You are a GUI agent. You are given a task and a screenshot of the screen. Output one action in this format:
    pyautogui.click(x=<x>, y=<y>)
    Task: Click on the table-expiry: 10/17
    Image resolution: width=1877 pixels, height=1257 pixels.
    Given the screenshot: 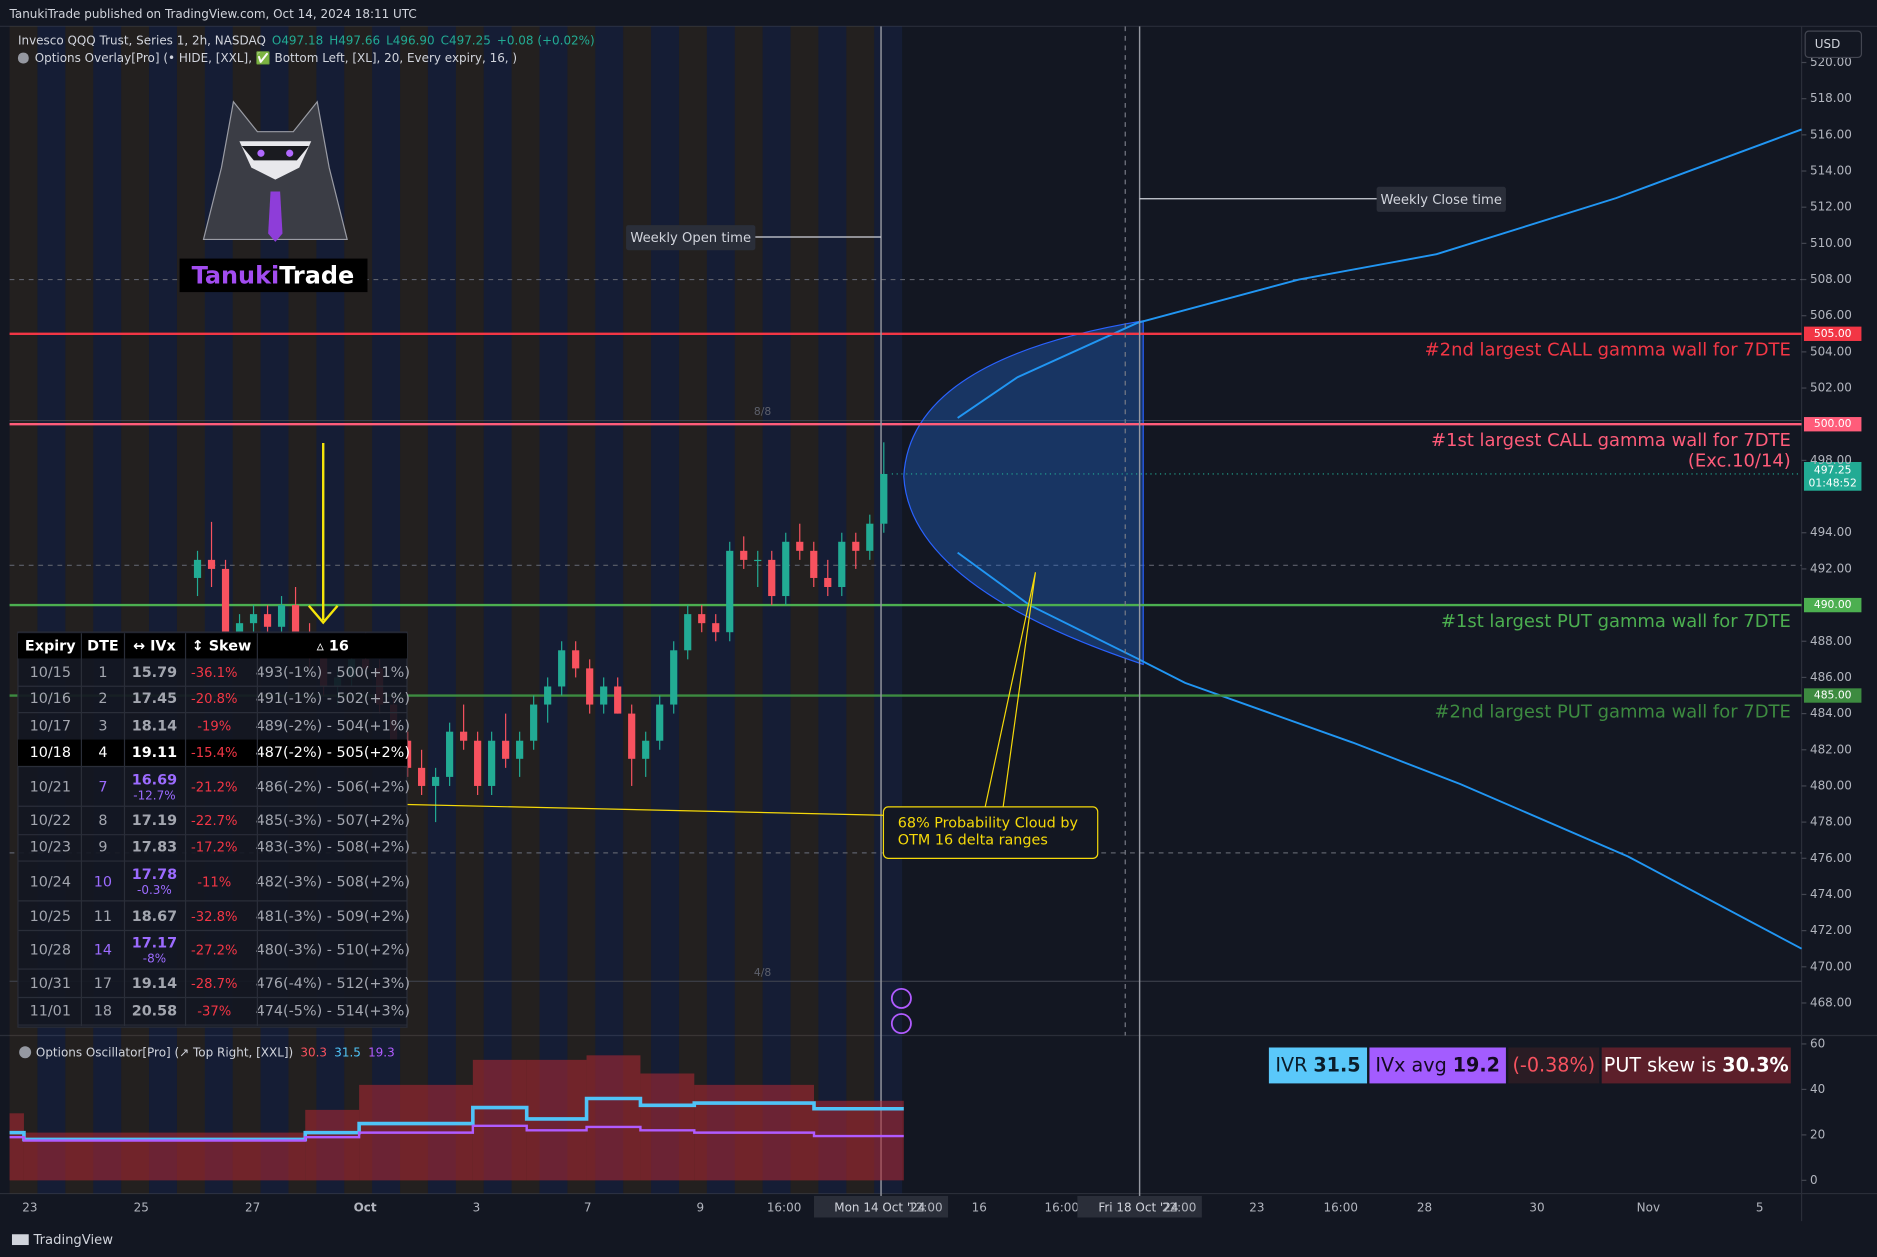 What is the action you would take?
    pyautogui.click(x=50, y=727)
    